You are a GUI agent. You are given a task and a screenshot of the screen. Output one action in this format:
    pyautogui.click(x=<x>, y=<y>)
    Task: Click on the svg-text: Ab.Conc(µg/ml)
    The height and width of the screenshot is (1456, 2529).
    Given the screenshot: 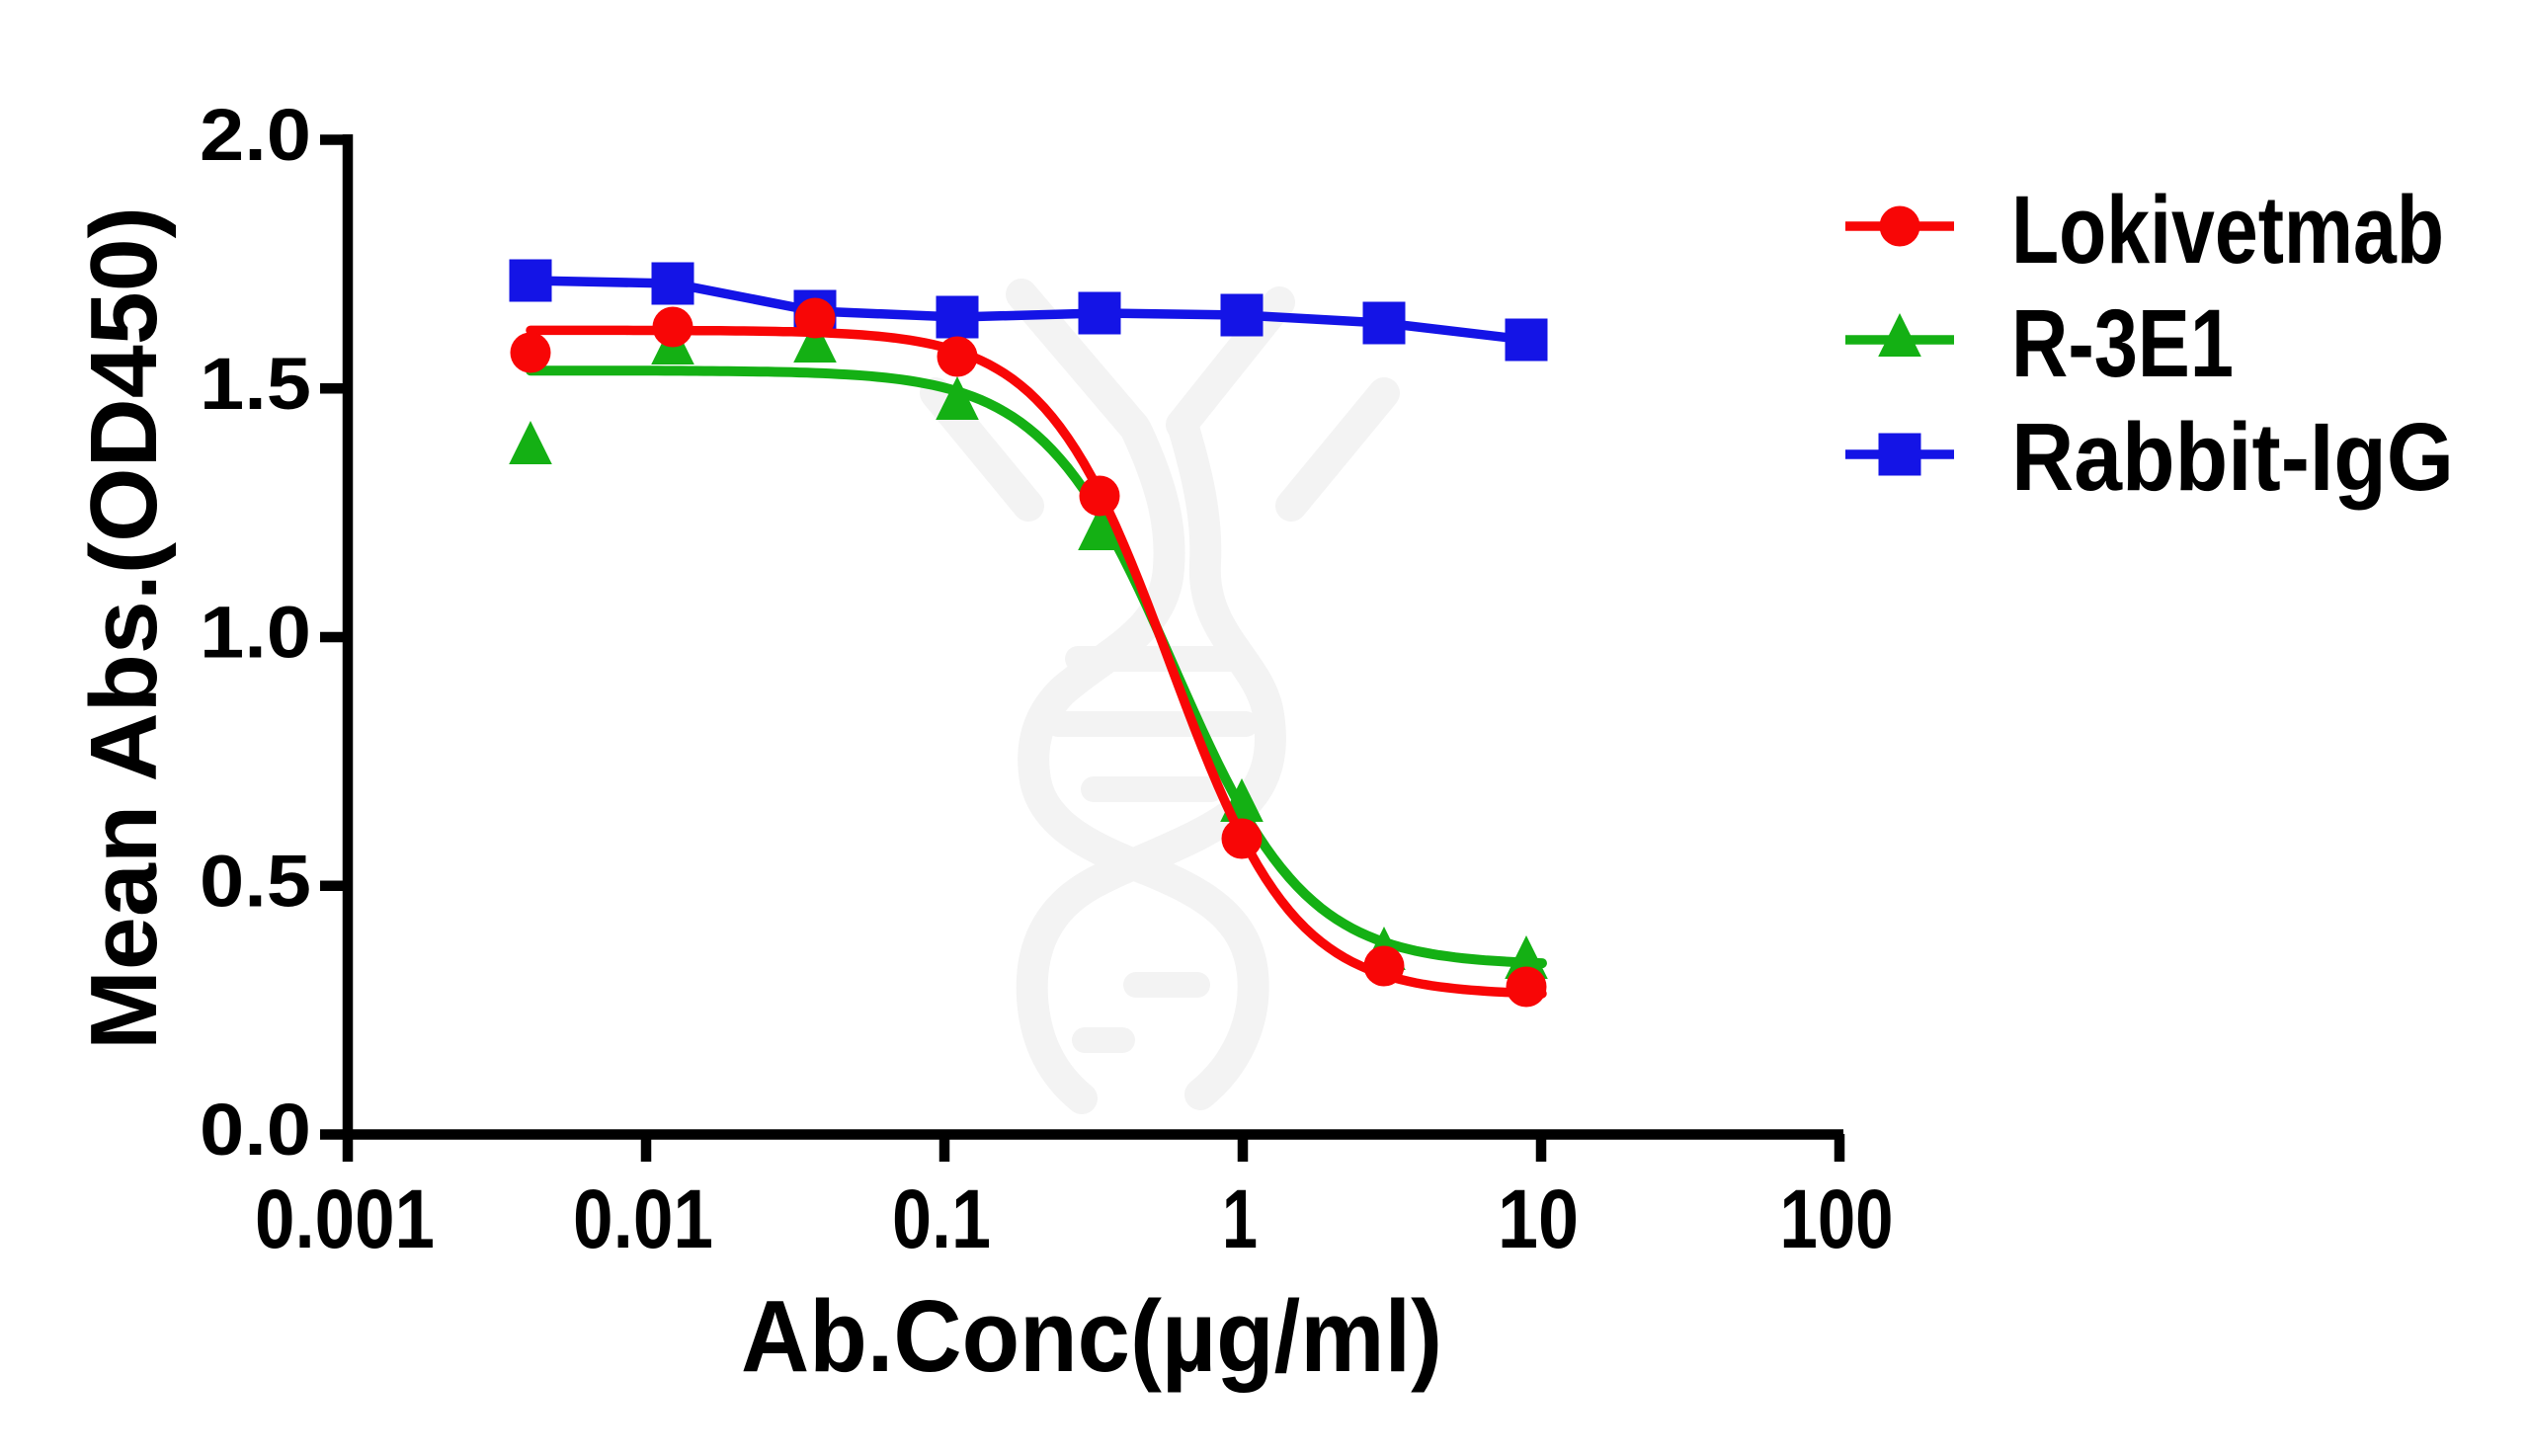 What is the action you would take?
    pyautogui.click(x=1091, y=1336)
    